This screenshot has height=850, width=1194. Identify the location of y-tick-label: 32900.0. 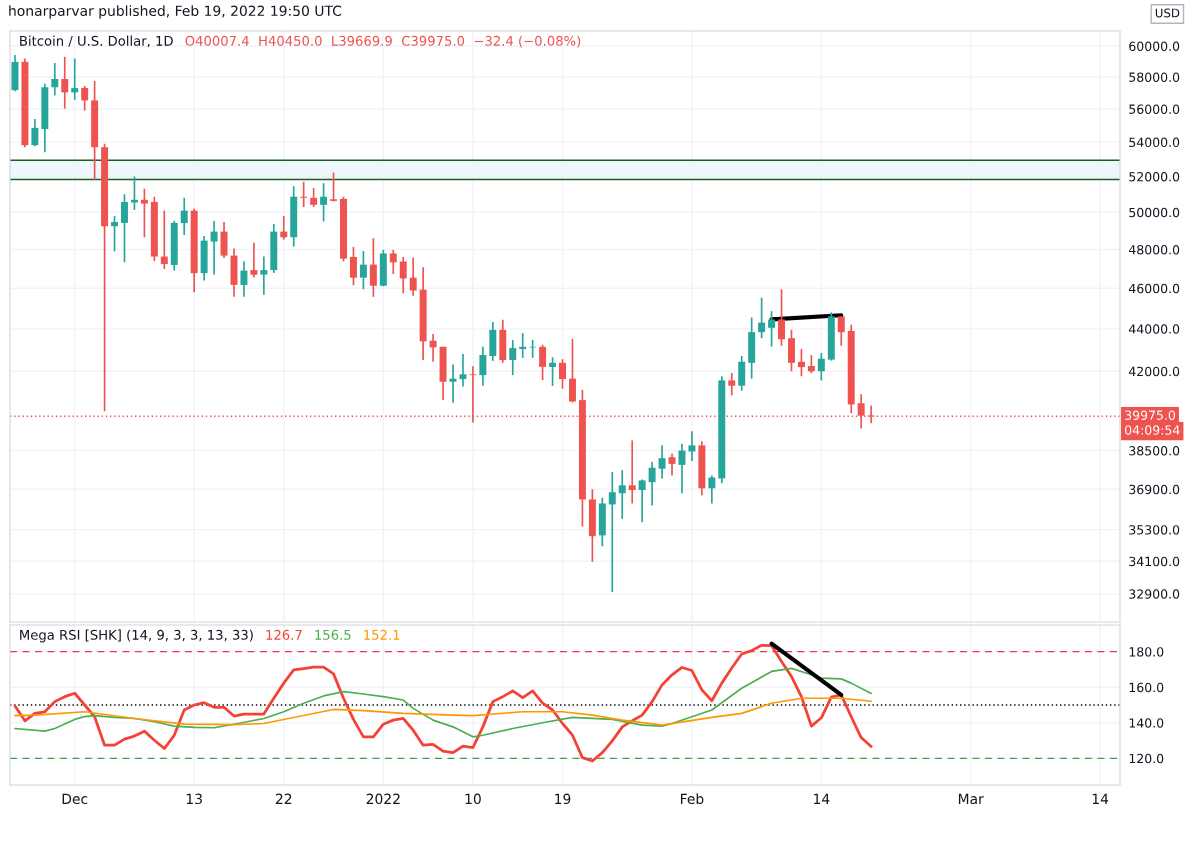
(1154, 594).